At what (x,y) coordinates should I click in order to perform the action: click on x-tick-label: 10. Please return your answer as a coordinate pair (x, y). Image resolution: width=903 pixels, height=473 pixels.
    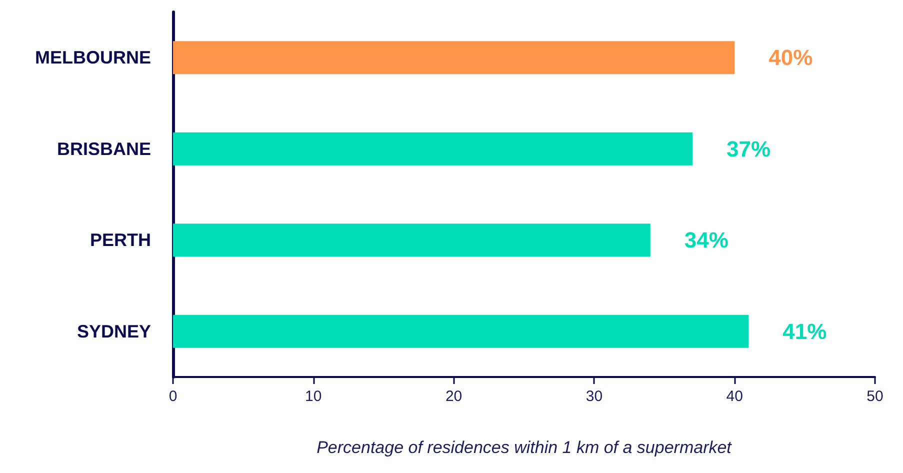
    Looking at the image, I should click on (313, 396).